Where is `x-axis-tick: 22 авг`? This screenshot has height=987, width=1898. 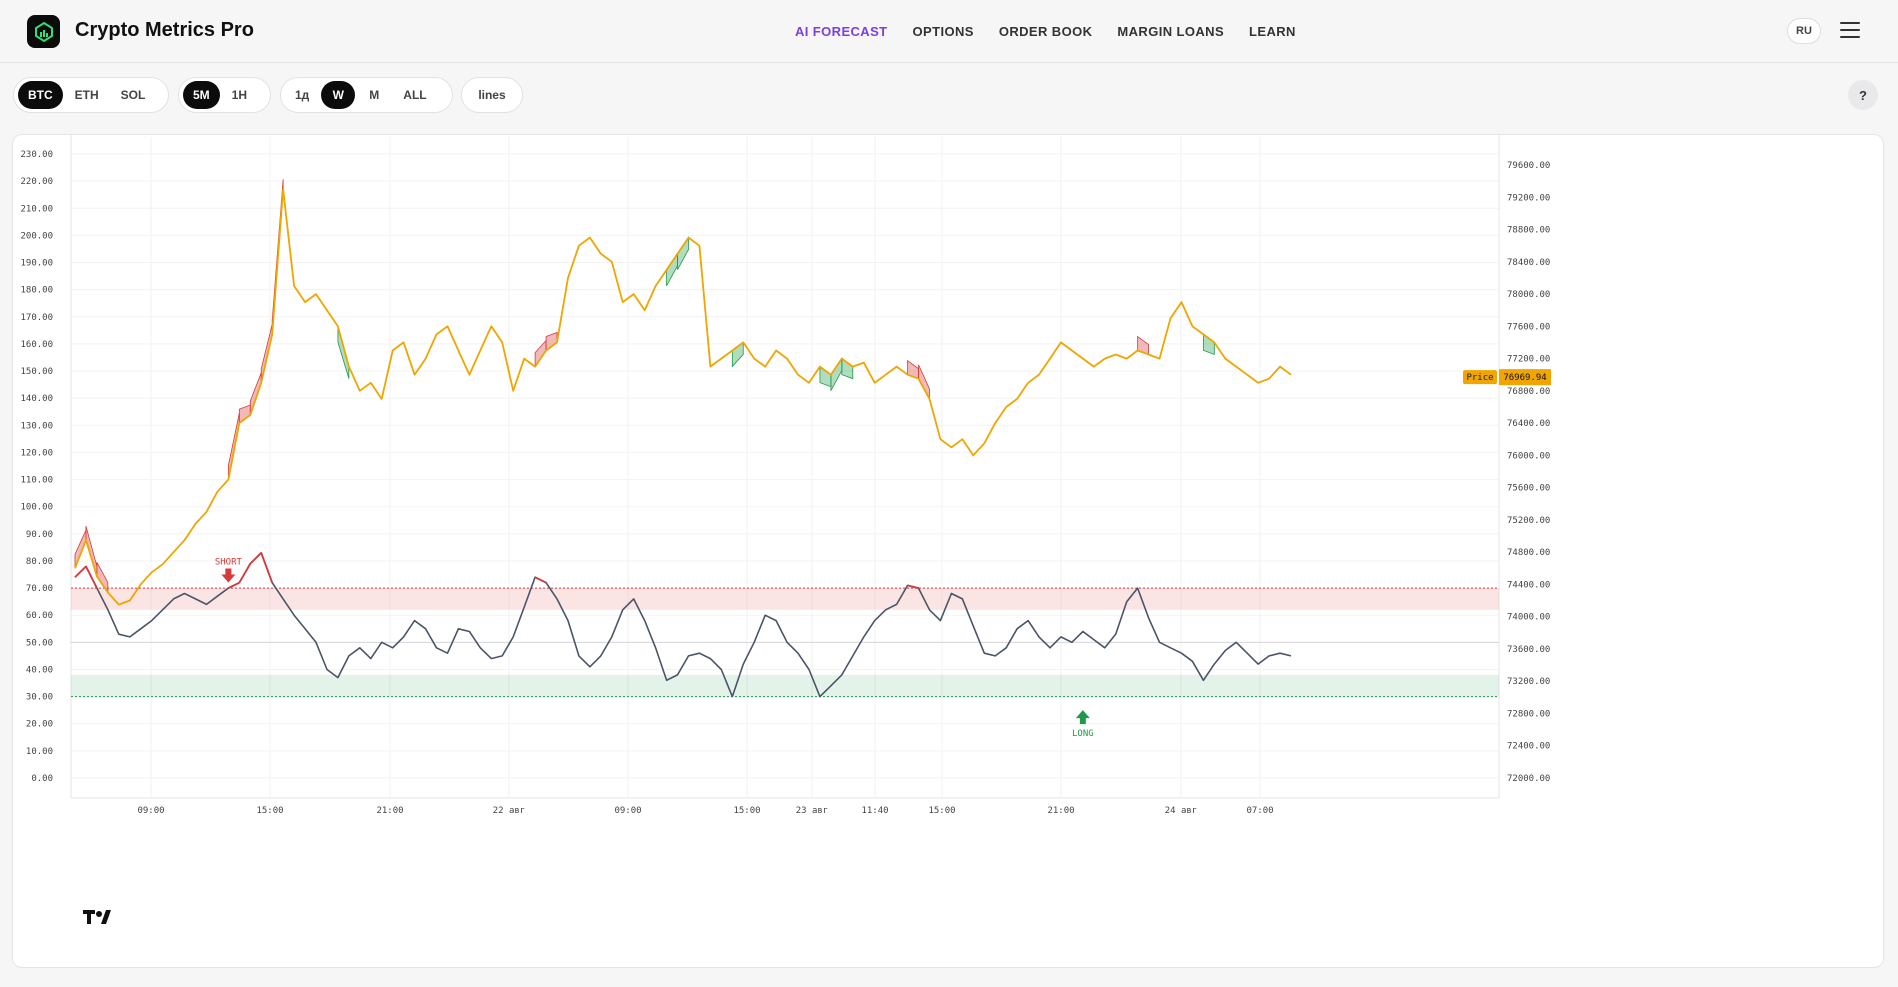
x-axis-tick: 22 авг is located at coordinates (509, 811).